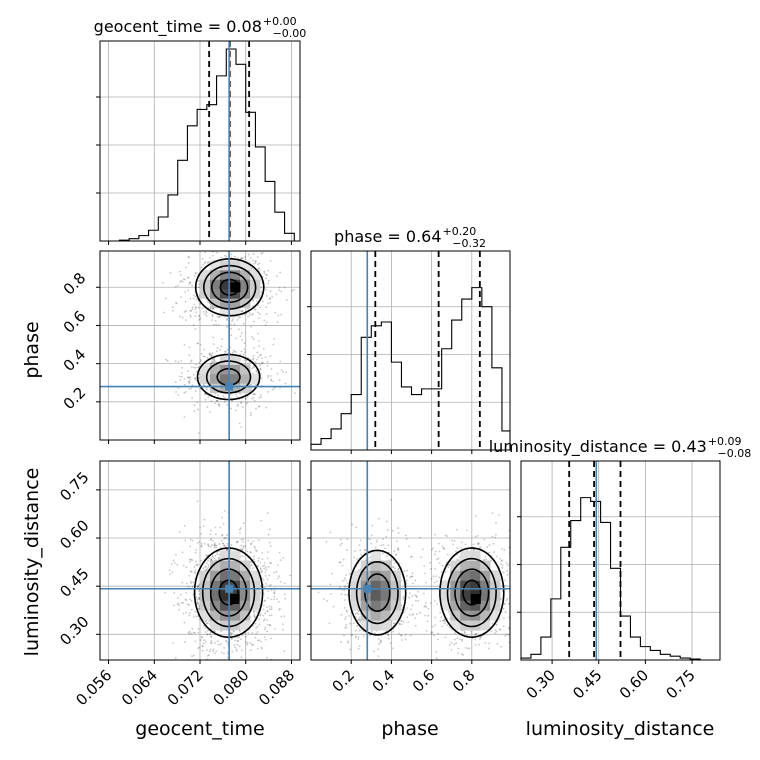  What do you see at coordinates (475, 599) in the screenshot?
I see `density-peak` at bounding box center [475, 599].